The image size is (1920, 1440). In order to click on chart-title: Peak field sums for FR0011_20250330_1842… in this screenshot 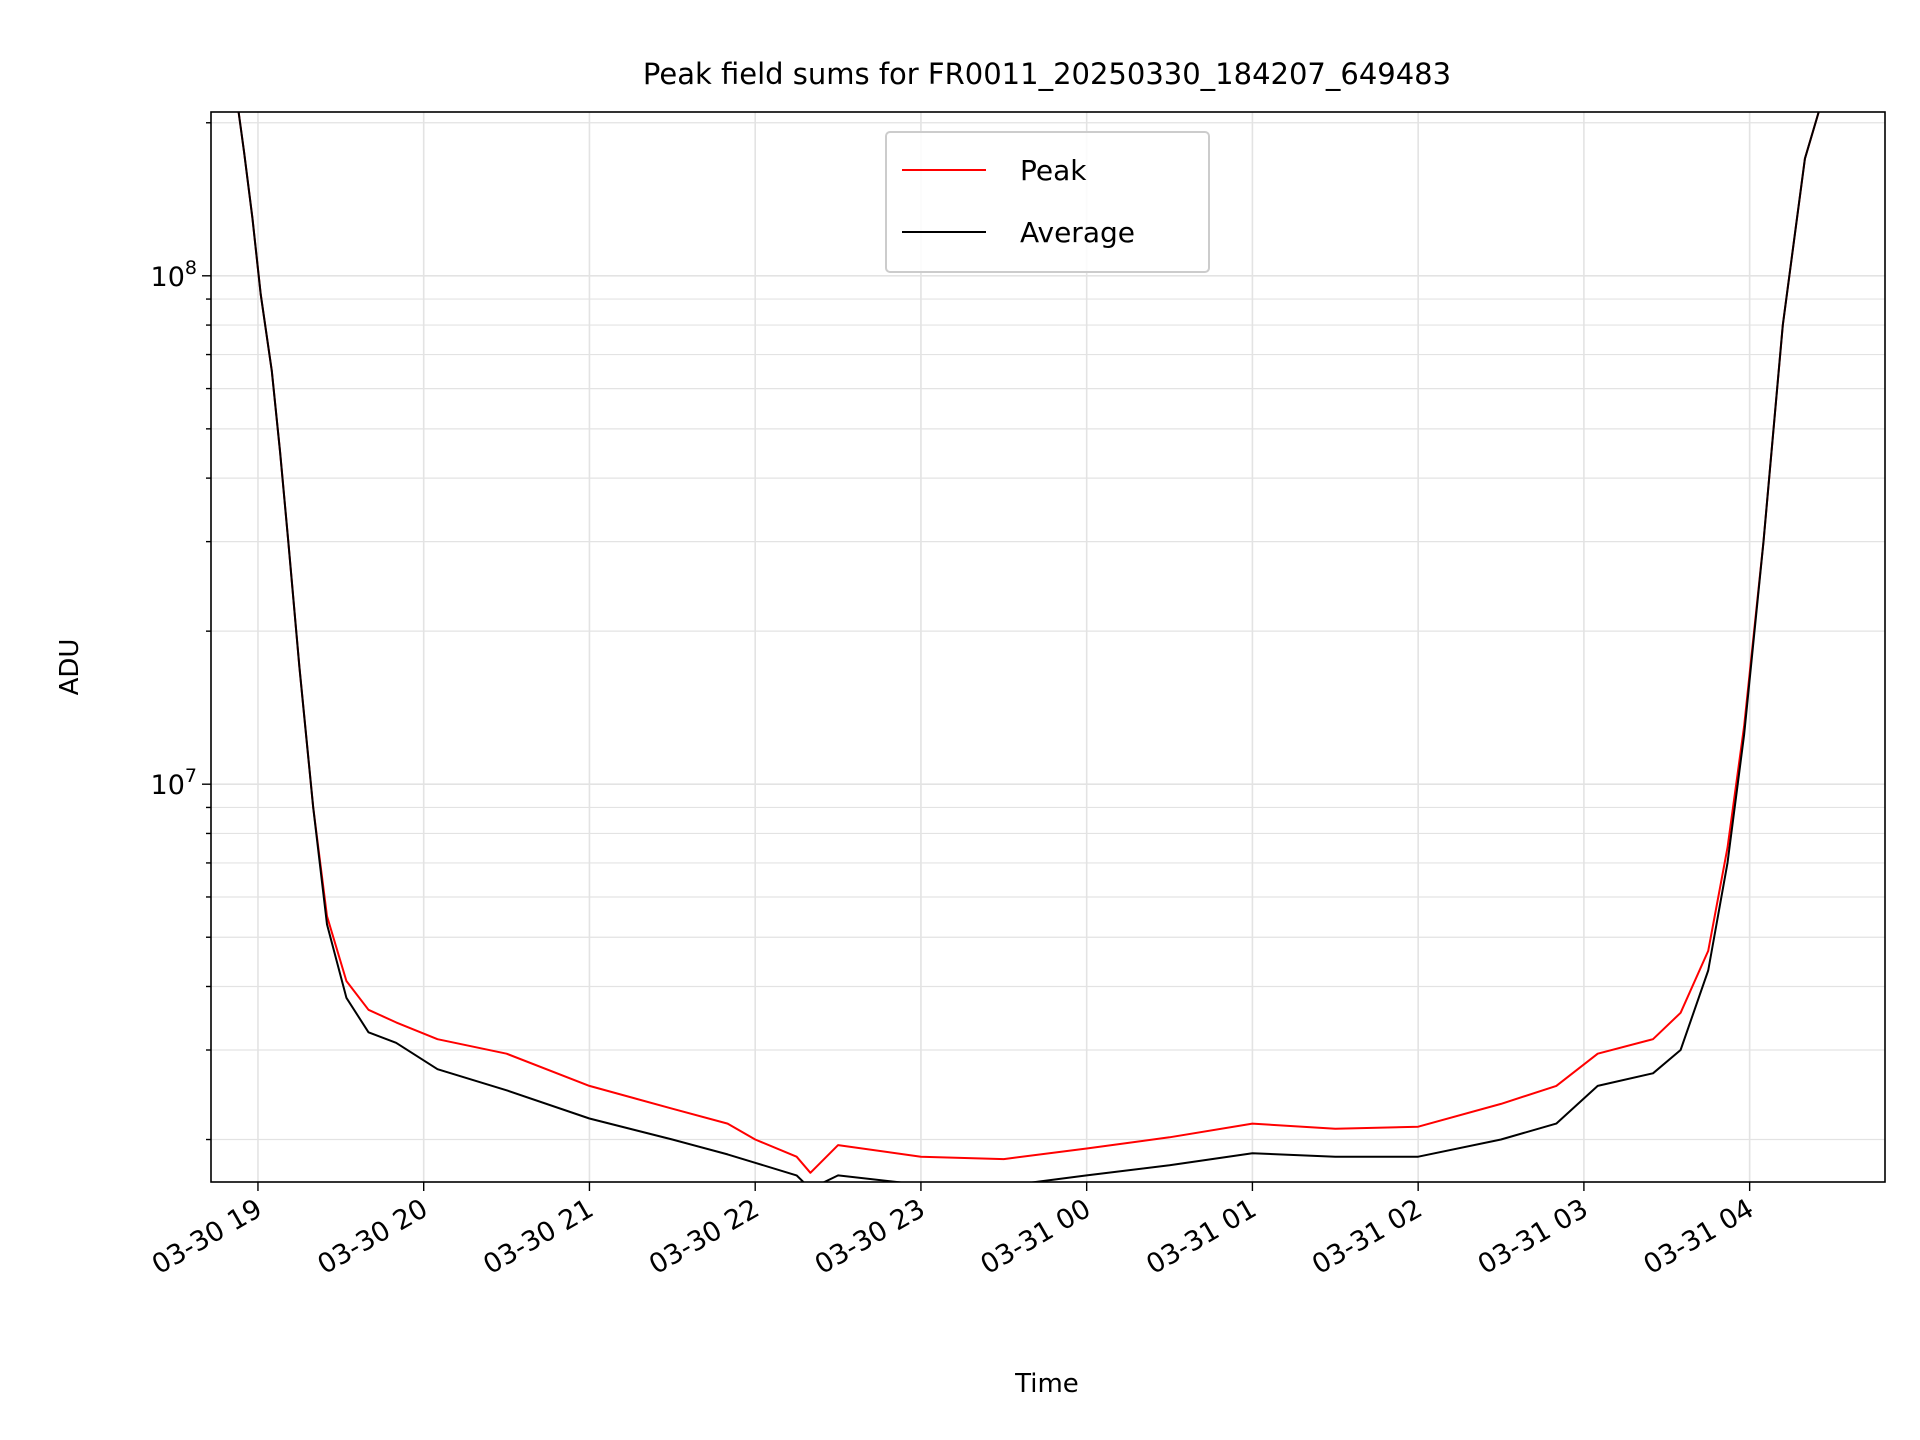, I will do `click(1047, 74)`.